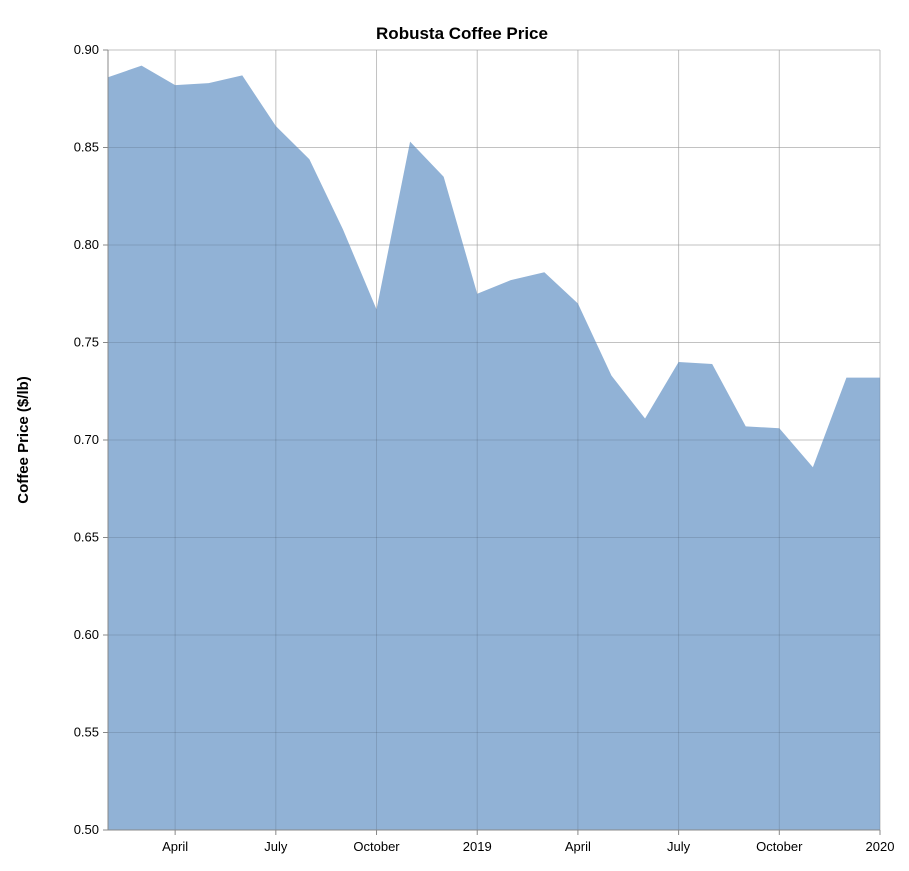 This screenshot has height=871, width=909. I want to click on y-tick-label: 0.80, so click(86, 244).